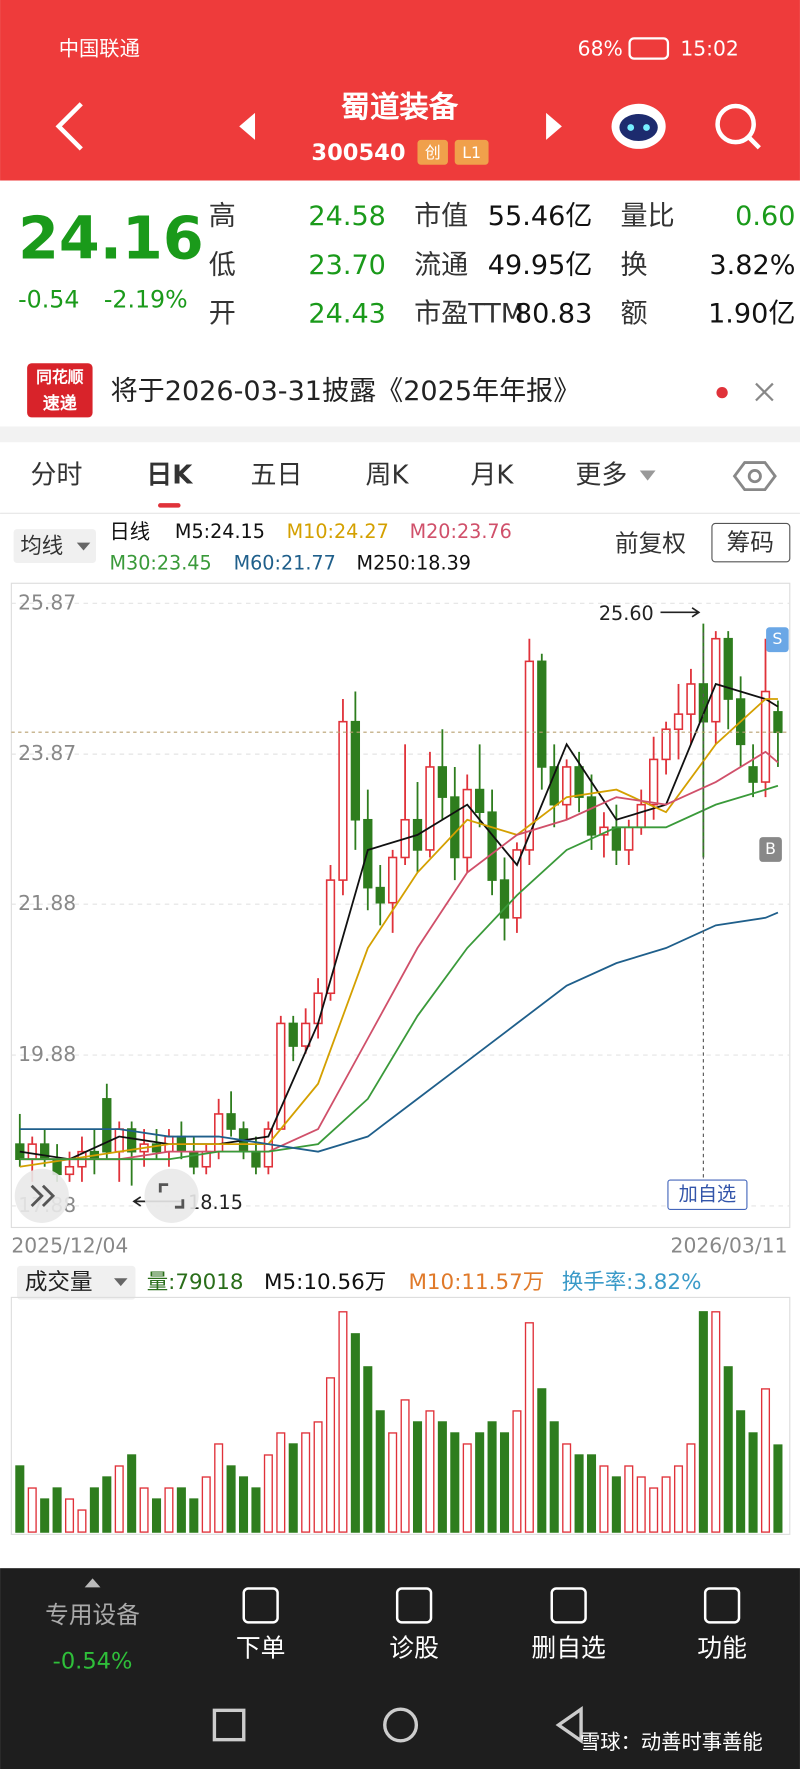 The image size is (800, 1773). Describe the element at coordinates (171, 1195) in the screenshot. I see `expand-btn` at that location.